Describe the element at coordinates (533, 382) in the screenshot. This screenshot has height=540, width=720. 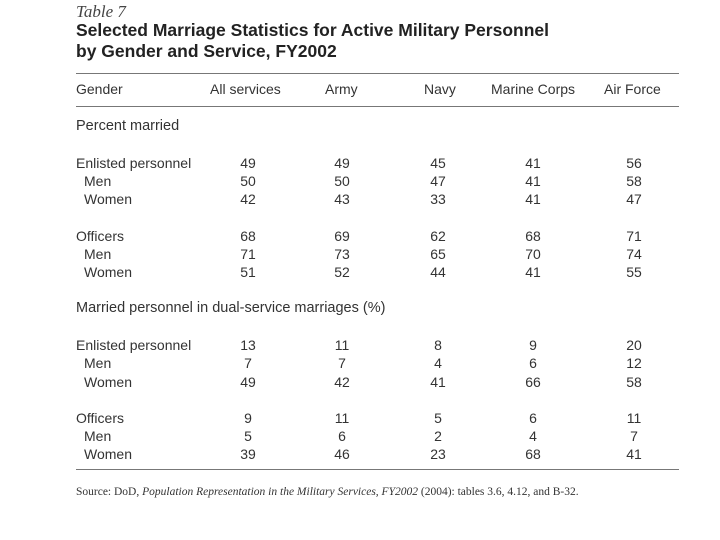
I see `table-cell: 66` at that location.